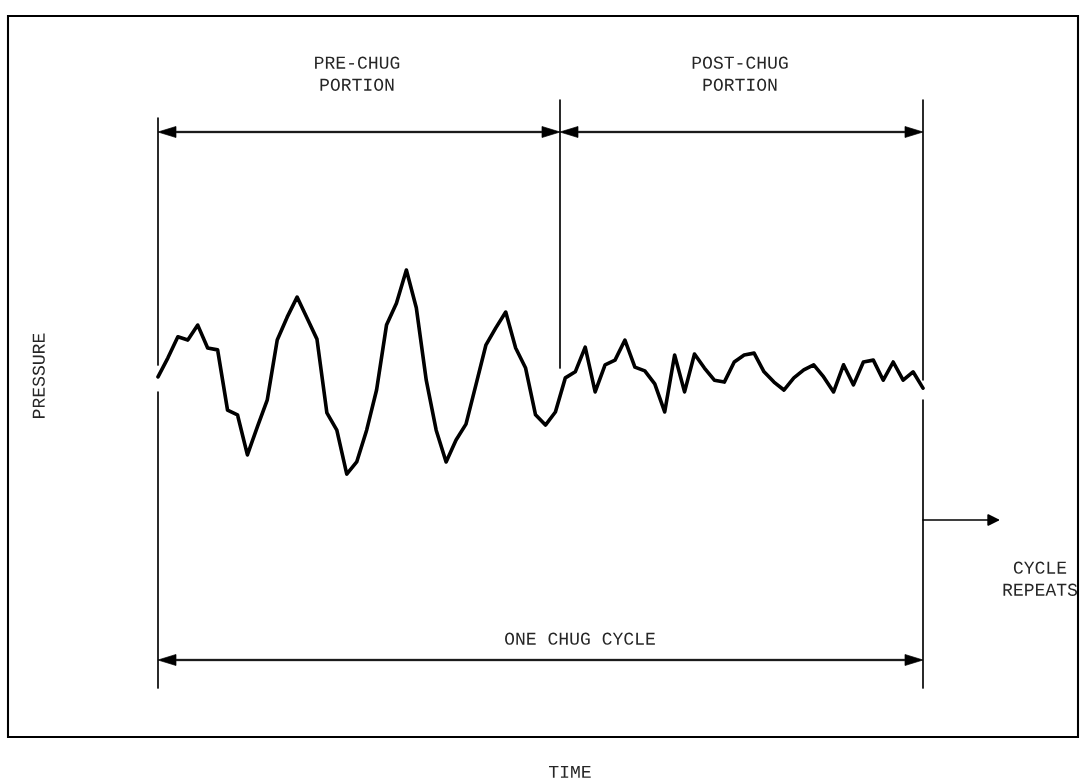  Describe the element at coordinates (580, 638) in the screenshot. I see `annotation: ONE CHUG CYCLE` at that location.